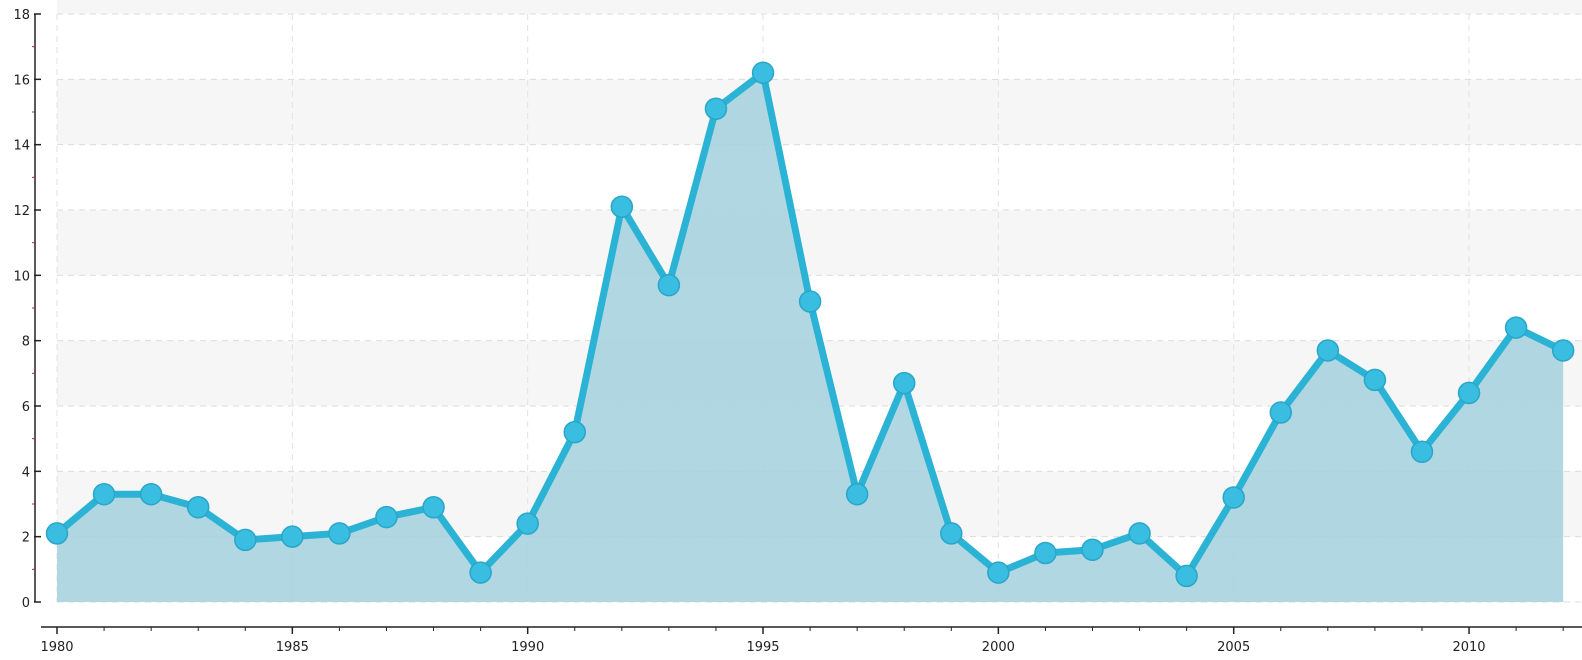  Describe the element at coordinates (26, 472) in the screenshot. I see `y-tick-label: 4` at that location.